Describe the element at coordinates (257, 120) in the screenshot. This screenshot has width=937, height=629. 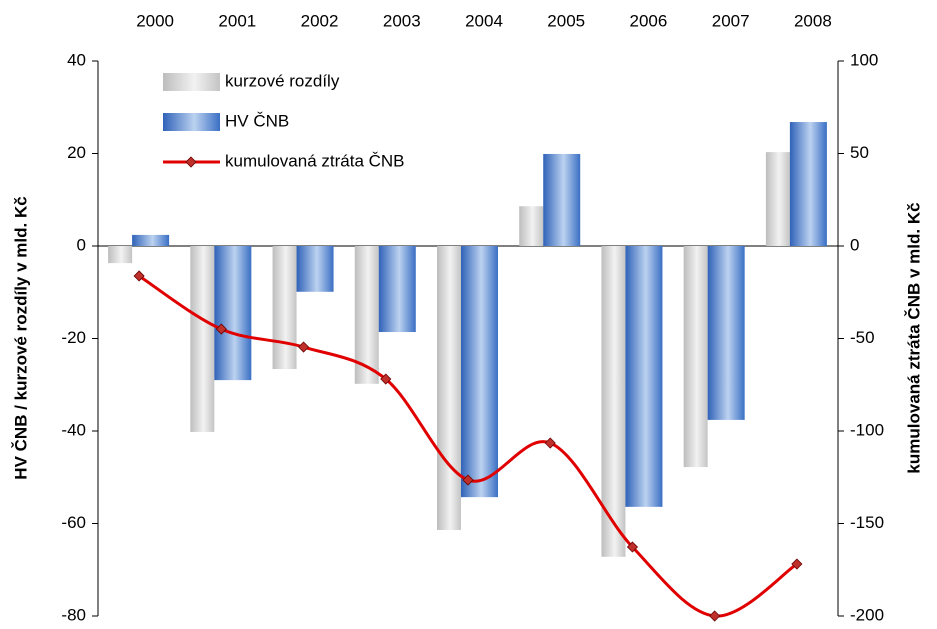
I see `legend-label: HV ČNB` at that location.